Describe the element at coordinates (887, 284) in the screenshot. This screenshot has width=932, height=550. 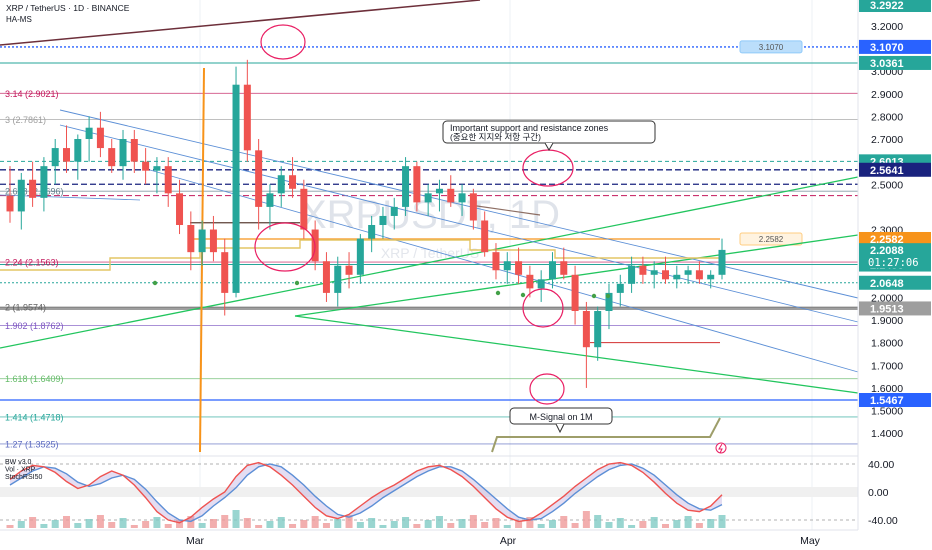
I see `price-badge-label: 2.0648` at that location.